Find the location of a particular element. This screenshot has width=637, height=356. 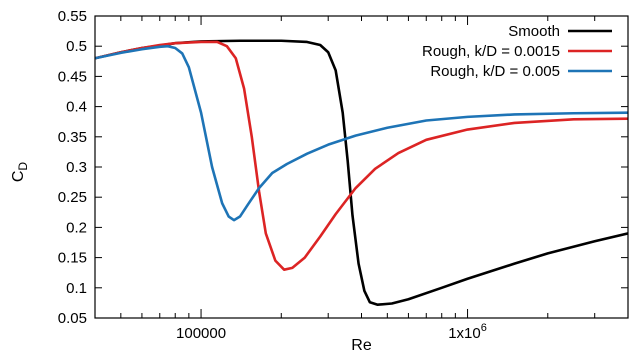

x-tick-label: 100000 is located at coordinates (201, 333).